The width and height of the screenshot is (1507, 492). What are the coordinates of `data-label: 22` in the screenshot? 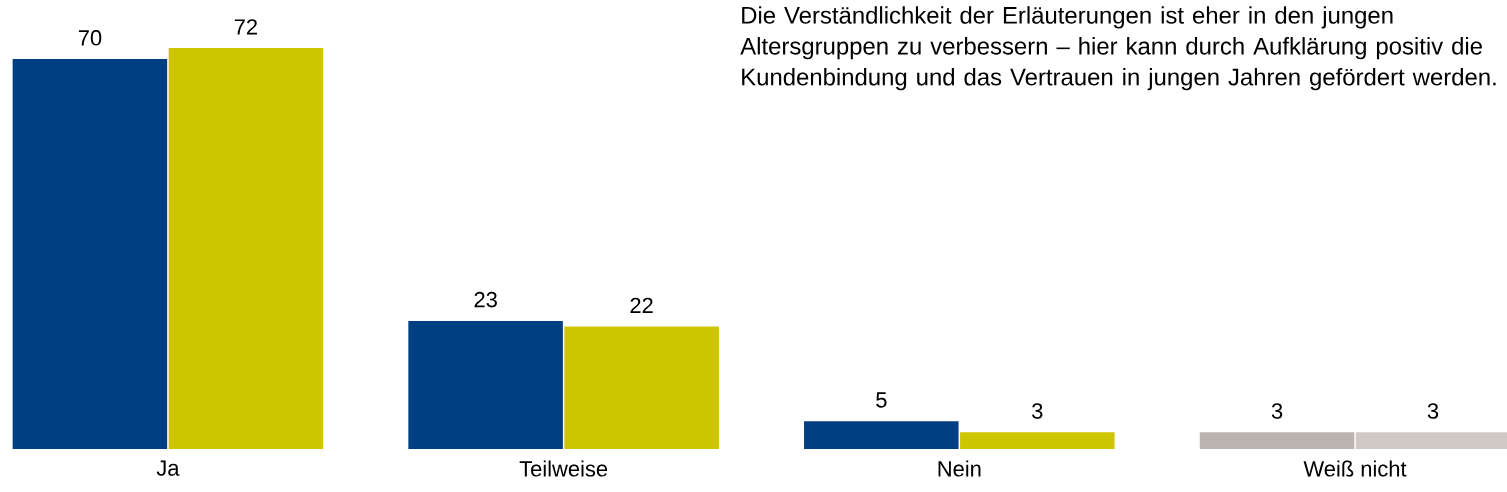 It's located at (641, 305).